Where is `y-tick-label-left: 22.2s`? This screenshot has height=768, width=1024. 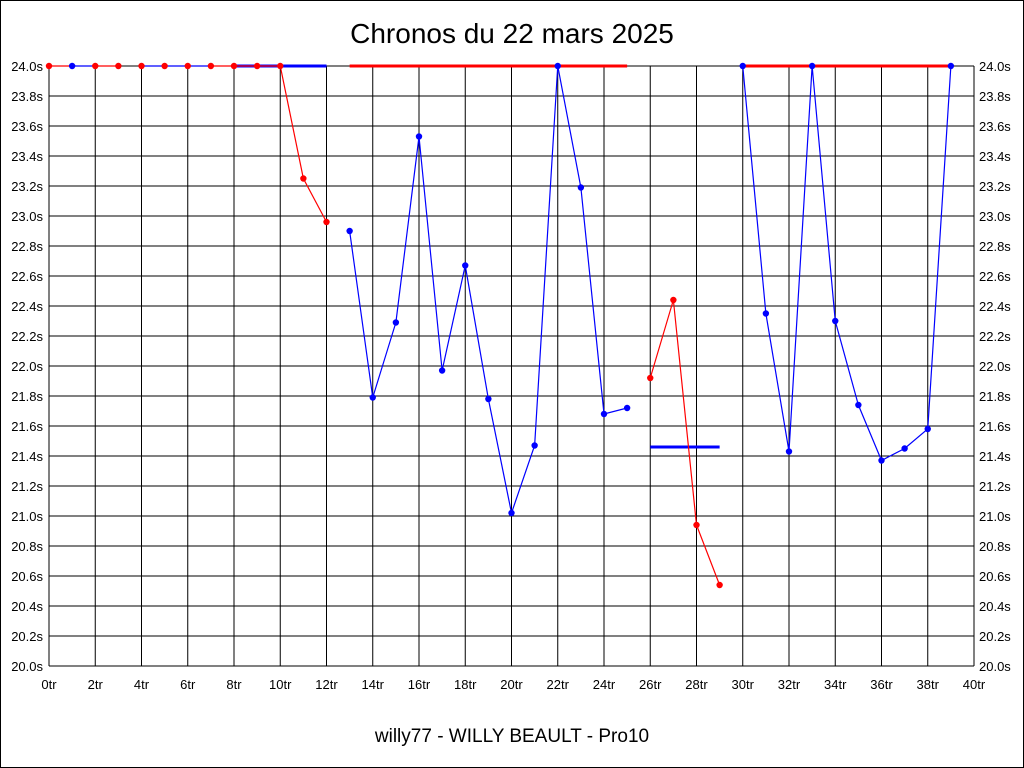
y-tick-label-left: 22.2s is located at coordinates (27, 336).